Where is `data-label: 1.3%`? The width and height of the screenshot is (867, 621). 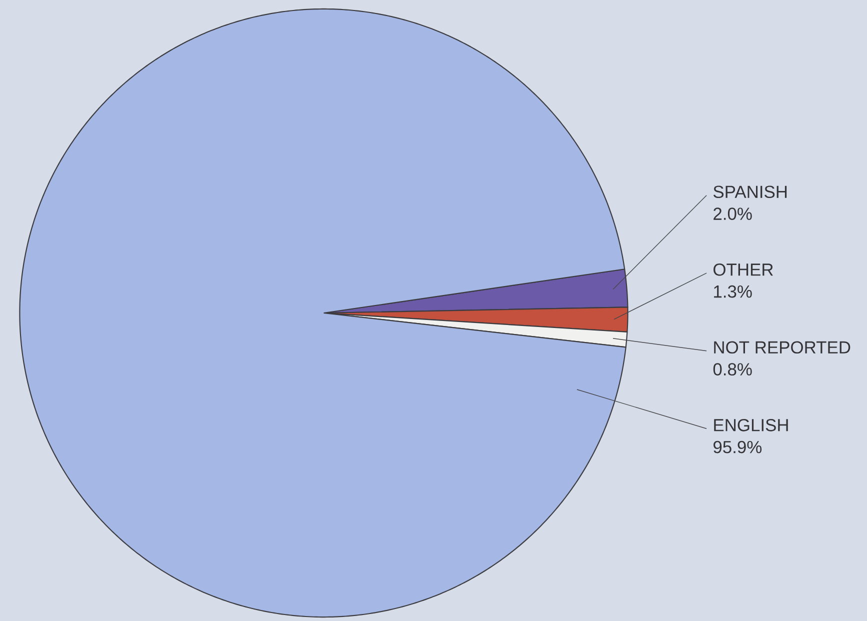
data-label: 1.3% is located at coordinates (733, 291).